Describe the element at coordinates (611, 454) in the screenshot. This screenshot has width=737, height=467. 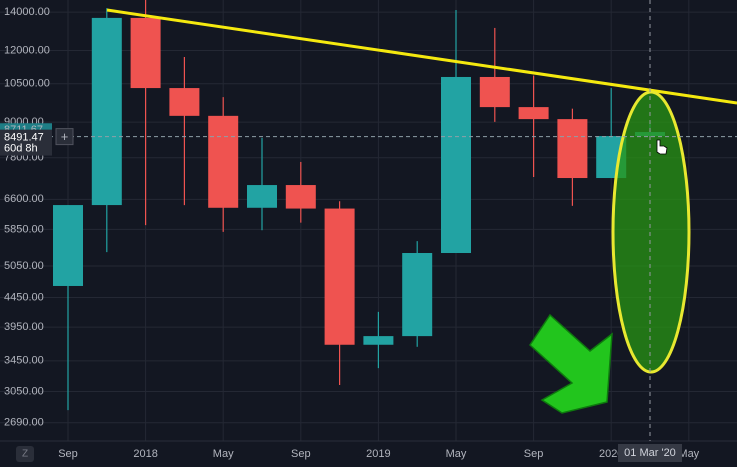
I see `x-tick-label: 2020` at that location.